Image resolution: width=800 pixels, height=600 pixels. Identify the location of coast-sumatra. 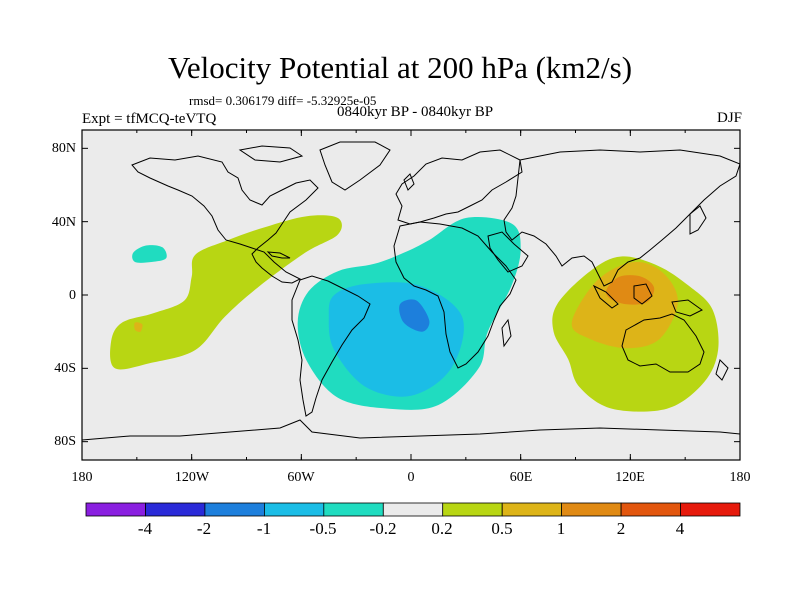
(605, 296).